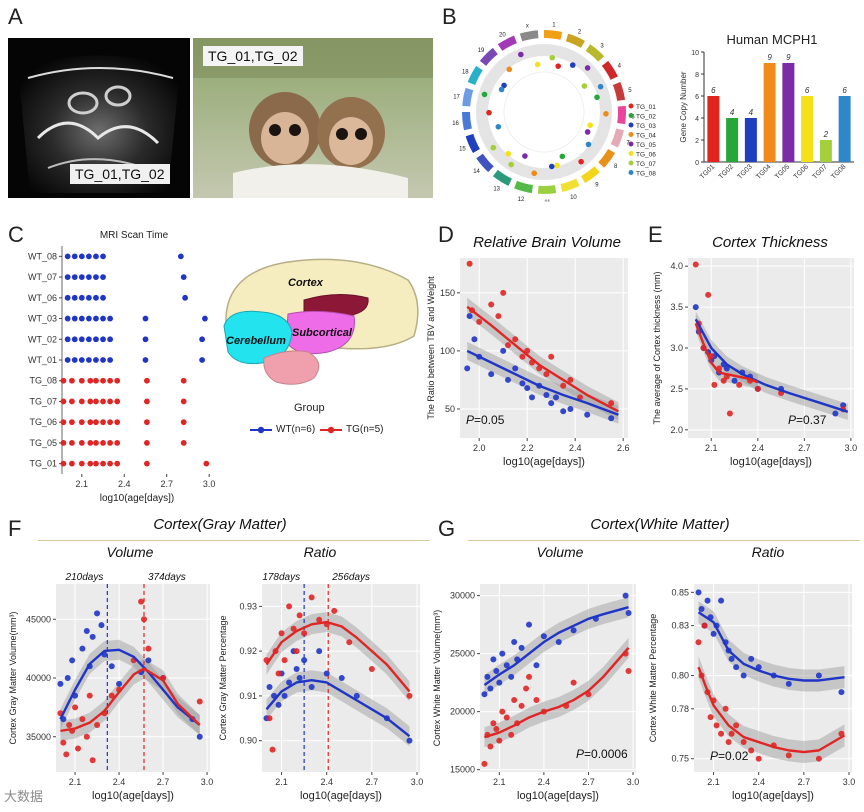 The height and width of the screenshot is (812, 864). Describe the element at coordinates (713, 129) in the screenshot. I see `bar-tg01` at that location.